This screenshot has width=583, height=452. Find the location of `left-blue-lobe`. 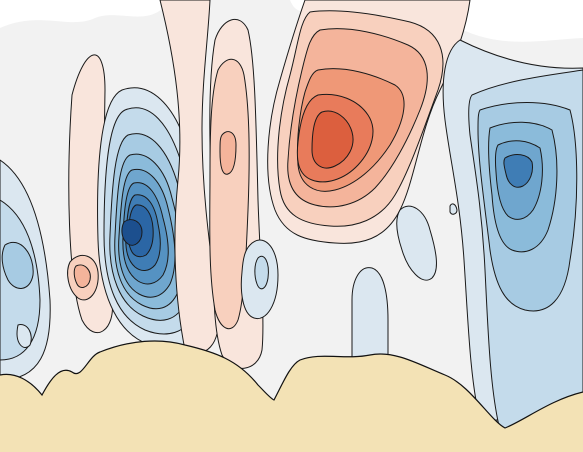

left-blue-lobe is located at coordinates (25, 270).